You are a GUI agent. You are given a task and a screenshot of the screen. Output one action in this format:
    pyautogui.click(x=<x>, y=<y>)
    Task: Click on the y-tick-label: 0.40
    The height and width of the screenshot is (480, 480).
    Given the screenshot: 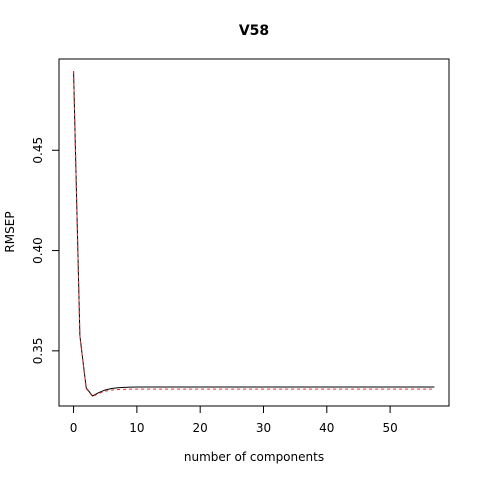 What is the action you would take?
    pyautogui.click(x=38, y=250)
    